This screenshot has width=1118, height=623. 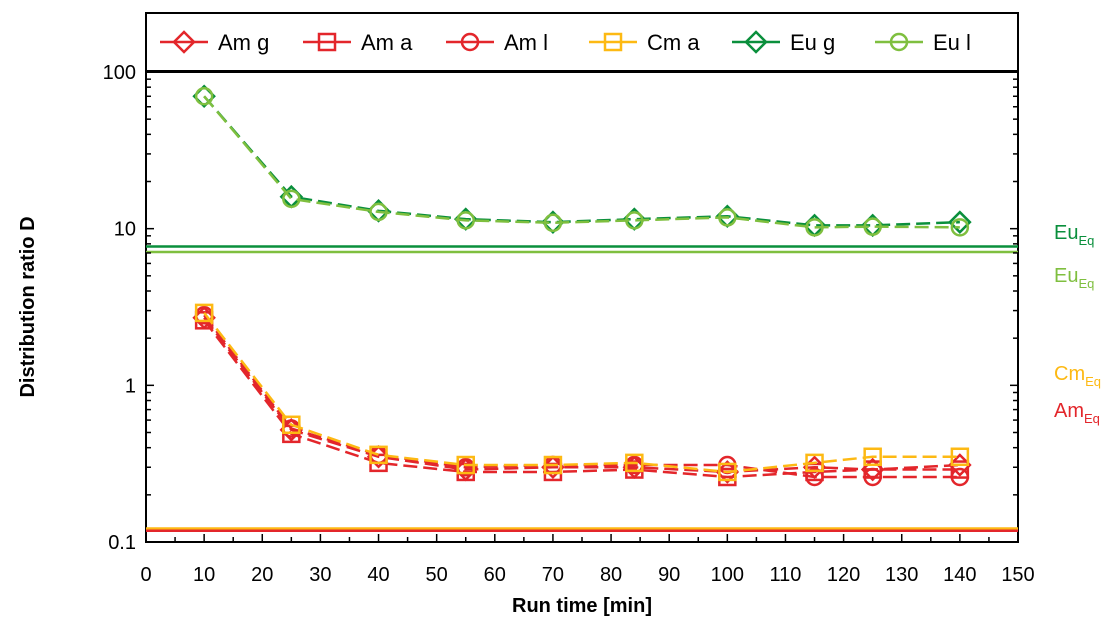 I want to click on x-tick-label: 0, so click(x=145, y=575).